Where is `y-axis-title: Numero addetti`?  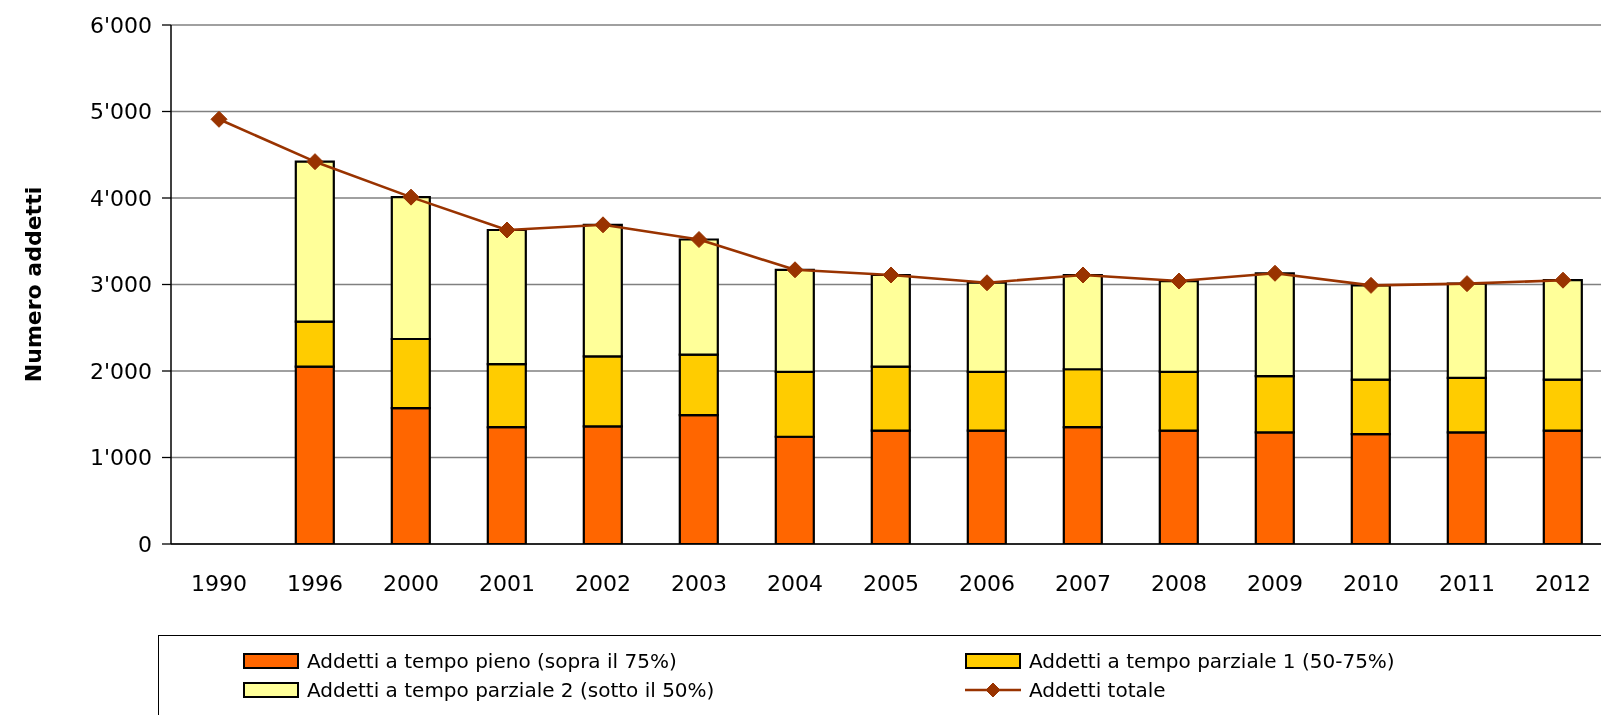
y-axis-title: Numero addetti is located at coordinates (33, 284).